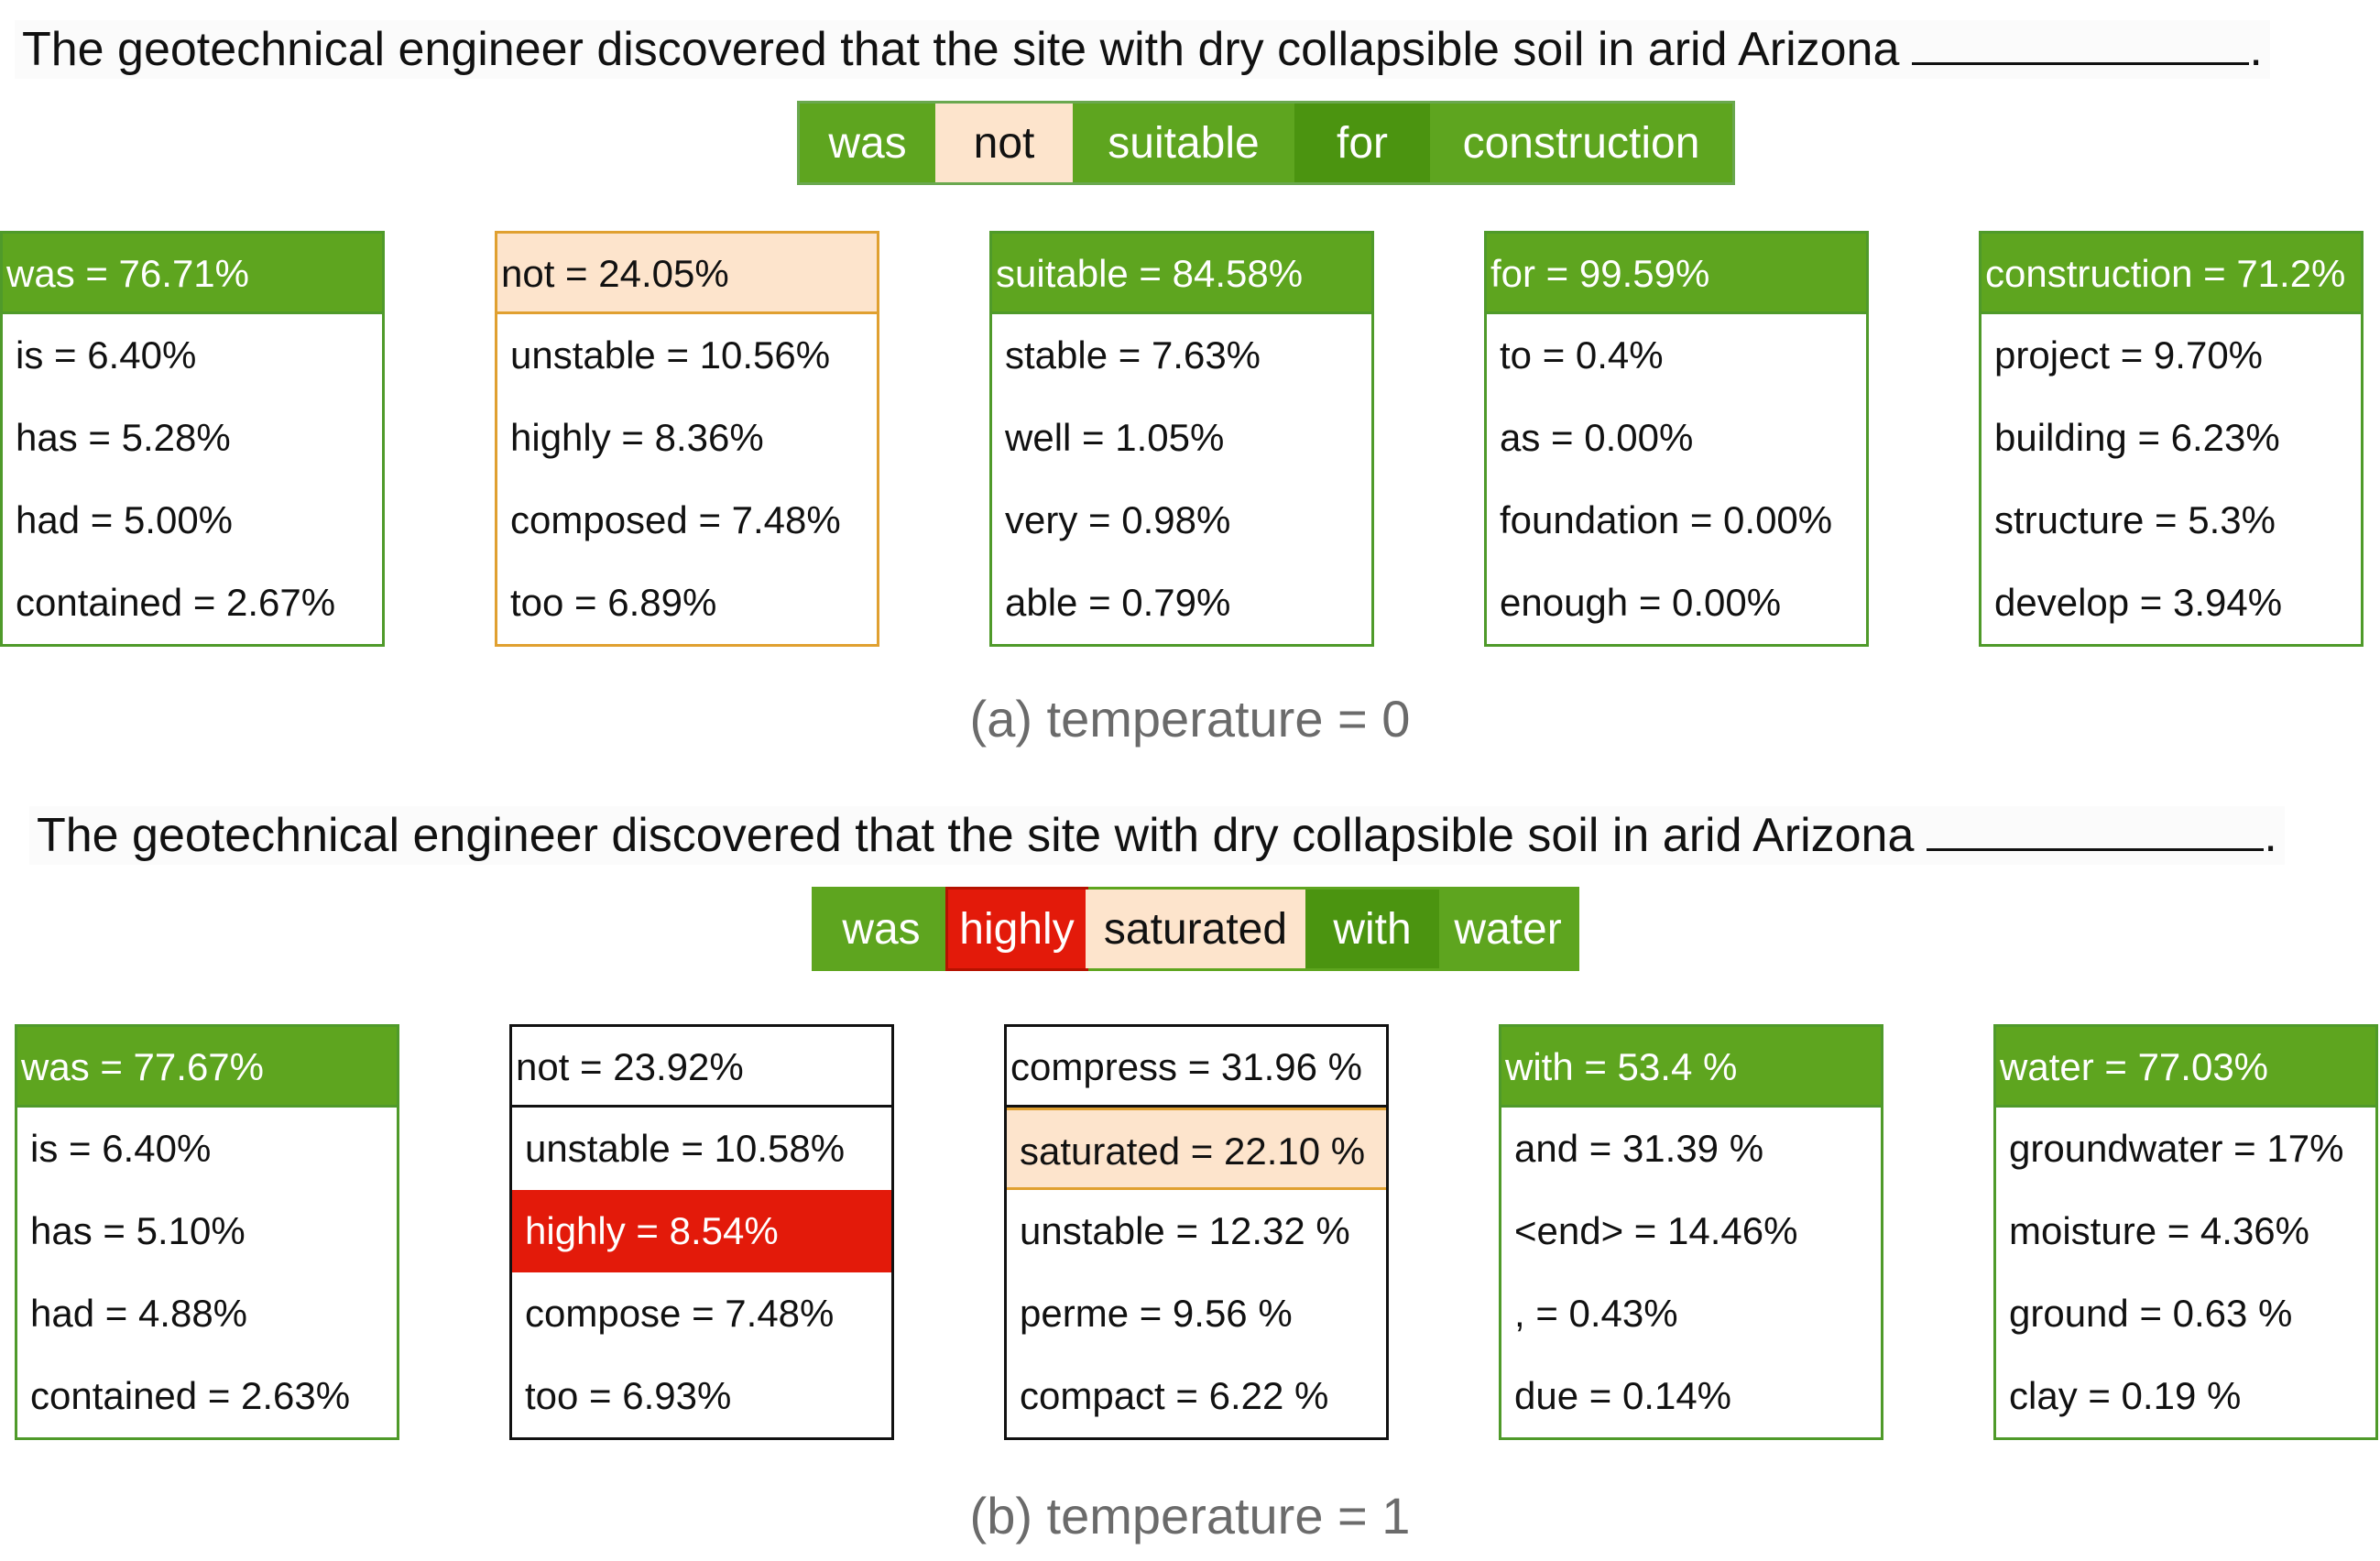 The width and height of the screenshot is (2380, 1561). What do you see at coordinates (1004, 143) in the screenshot?
I see `token-not: not` at bounding box center [1004, 143].